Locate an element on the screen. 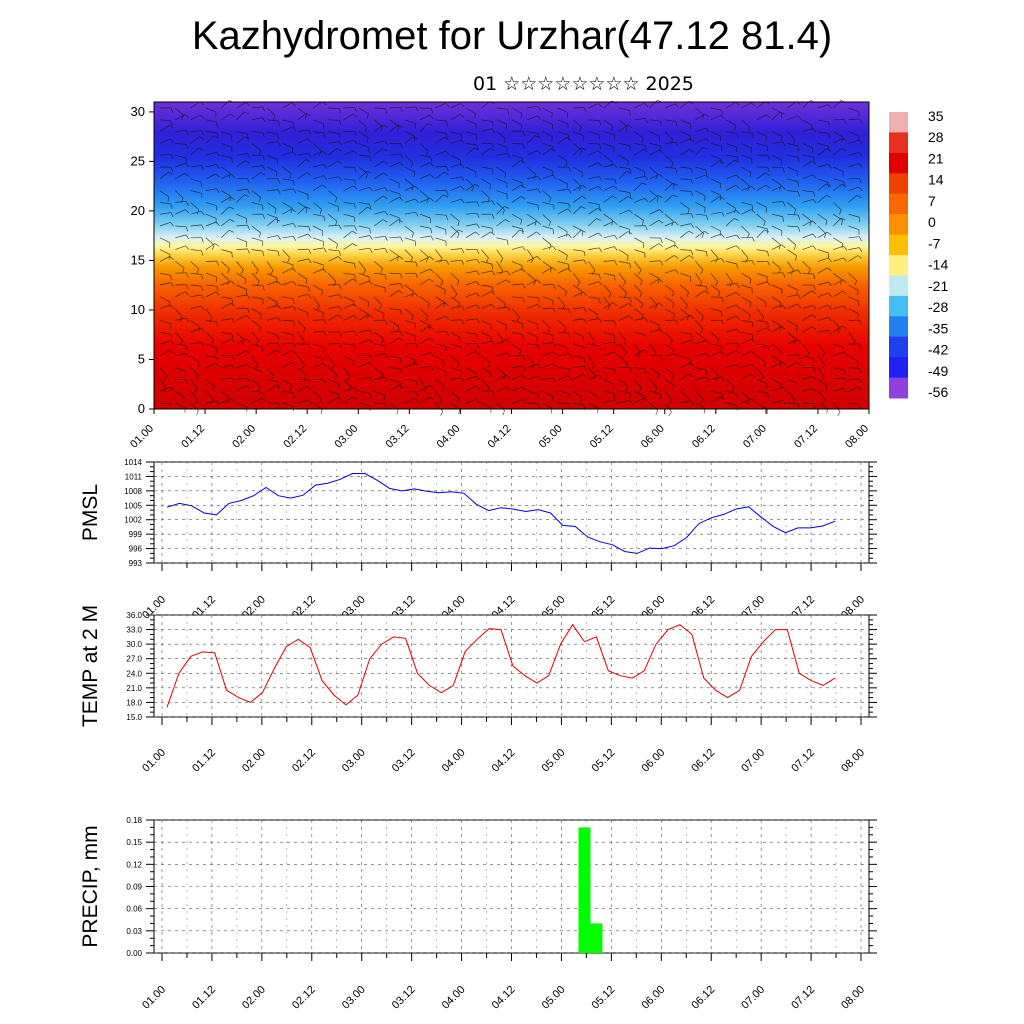 Image resolution: width=1024 pixels, height=1024 pixels. x-tick-label: 03.00 is located at coordinates (346, 437).